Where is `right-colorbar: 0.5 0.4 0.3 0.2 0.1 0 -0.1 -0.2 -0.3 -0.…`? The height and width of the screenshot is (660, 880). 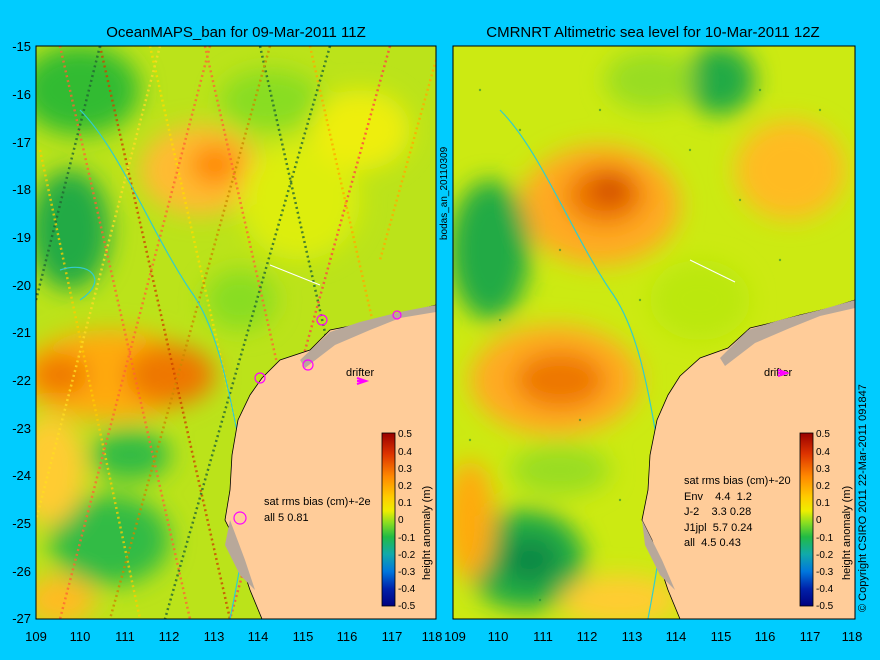
right-colorbar: 0.5 0.4 0.3 0.2 0.1 0 -0.1 -0.2 -0.3 -0.… is located at coordinates (826, 520).